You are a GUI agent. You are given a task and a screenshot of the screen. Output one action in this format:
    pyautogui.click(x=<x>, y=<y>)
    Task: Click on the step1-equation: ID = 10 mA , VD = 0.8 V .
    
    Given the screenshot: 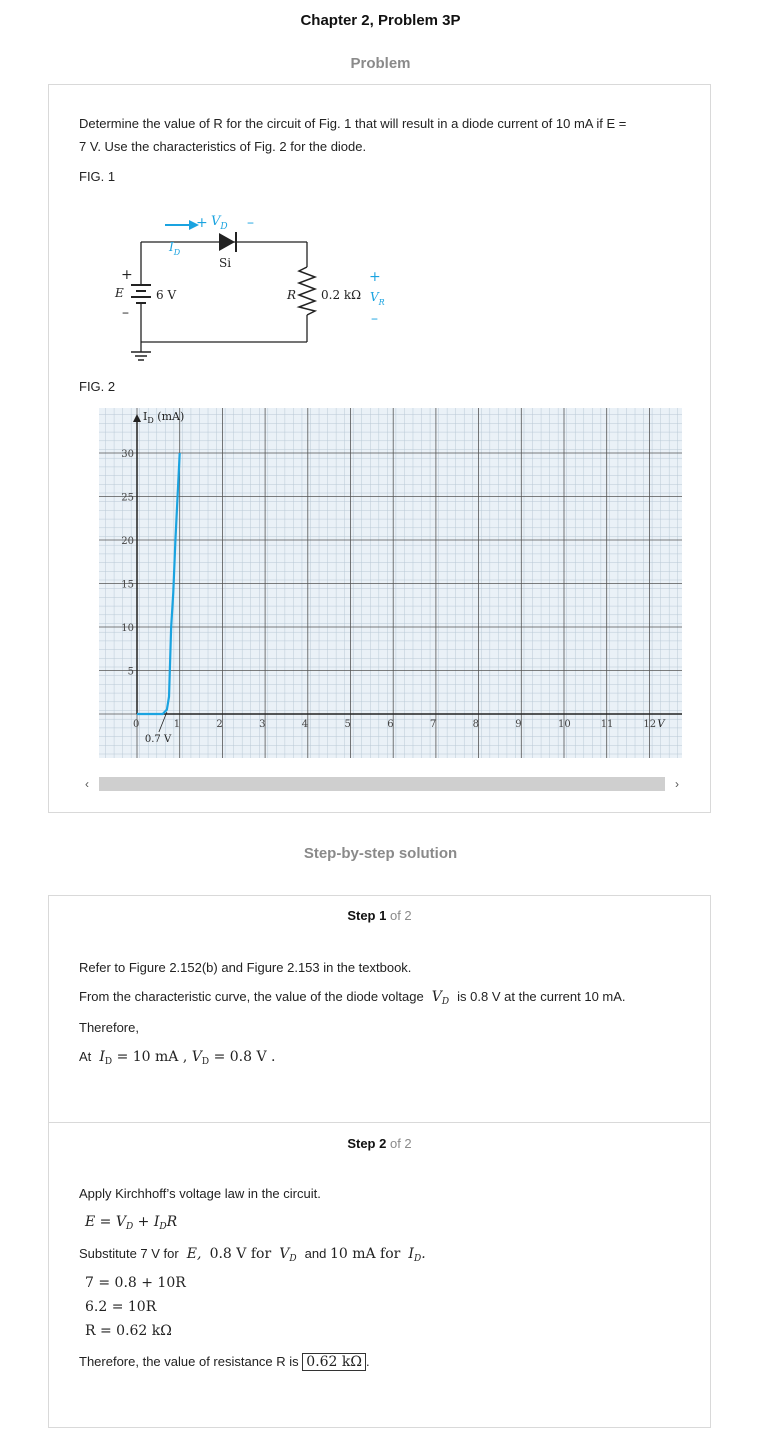 What is the action you would take?
    pyautogui.click(x=187, y=1058)
    